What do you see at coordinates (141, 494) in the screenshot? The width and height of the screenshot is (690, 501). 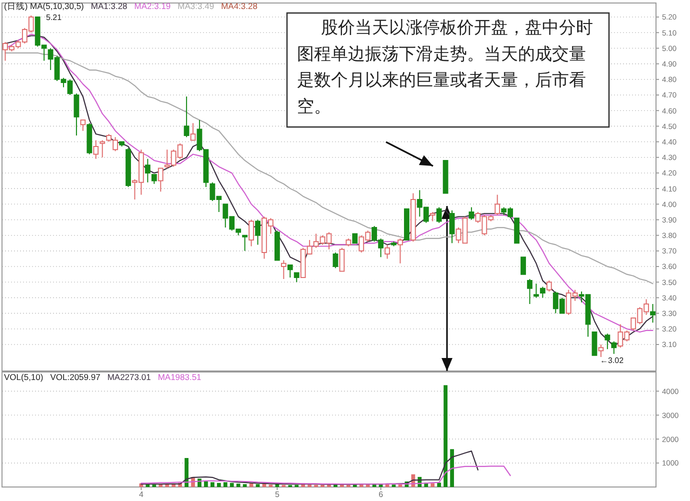 I see `x-tick-label: 4` at bounding box center [141, 494].